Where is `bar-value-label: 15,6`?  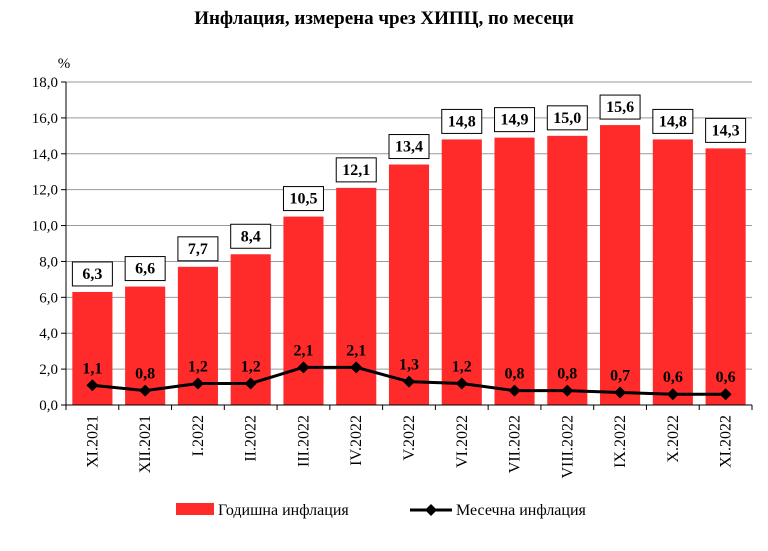 bar-value-label: 15,6 is located at coordinates (620, 107).